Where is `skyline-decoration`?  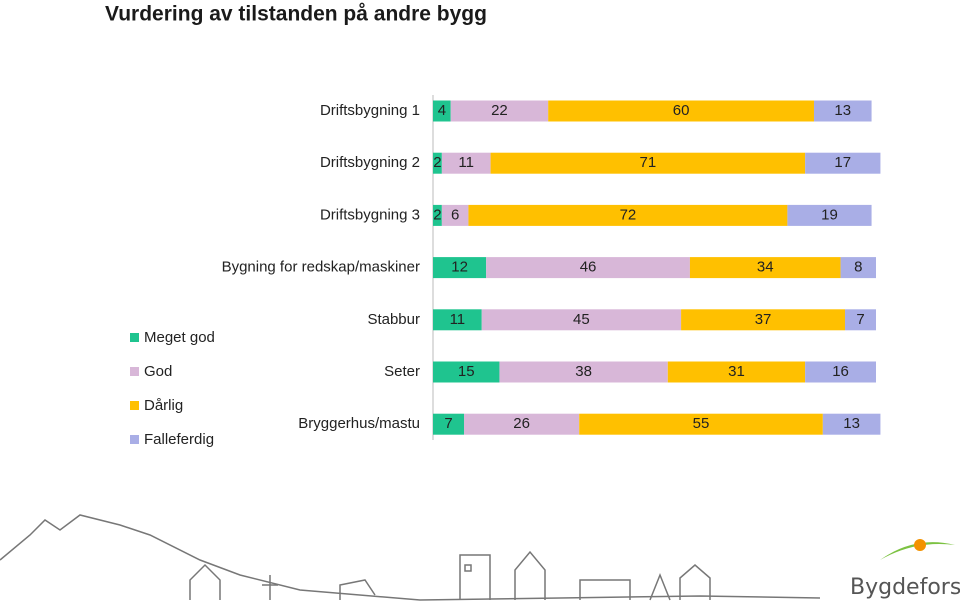
skyline-decoration is located at coordinates (410, 557).